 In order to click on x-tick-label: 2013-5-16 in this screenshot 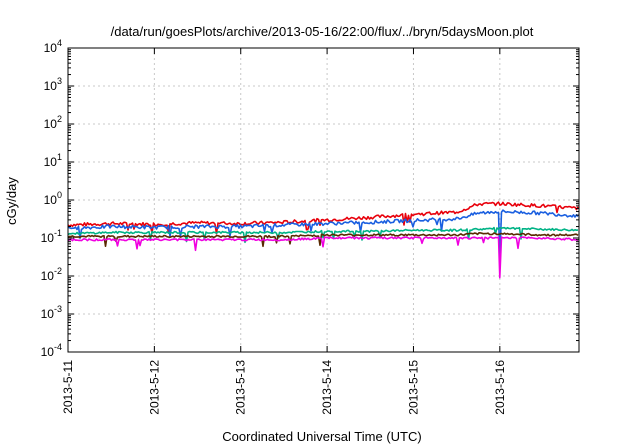, I will do `click(500, 387)`.